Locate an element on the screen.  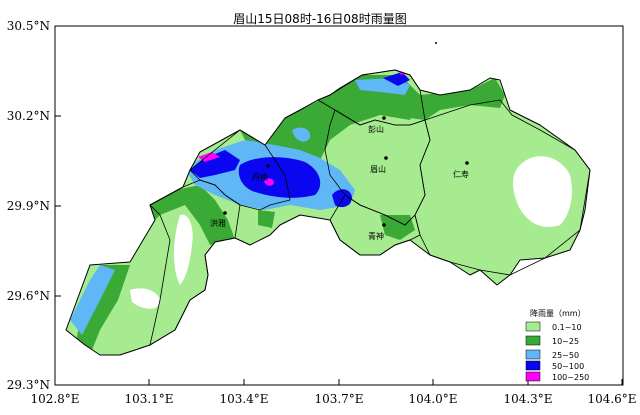
city-label-renshou: 仁寿 is located at coordinates (461, 174).